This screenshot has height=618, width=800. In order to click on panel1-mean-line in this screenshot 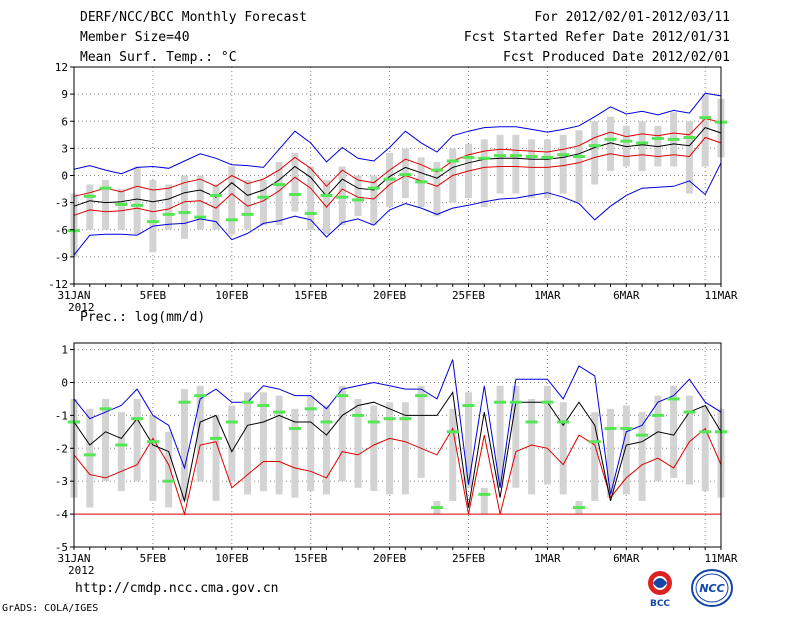, I will do `click(397, 167)`.